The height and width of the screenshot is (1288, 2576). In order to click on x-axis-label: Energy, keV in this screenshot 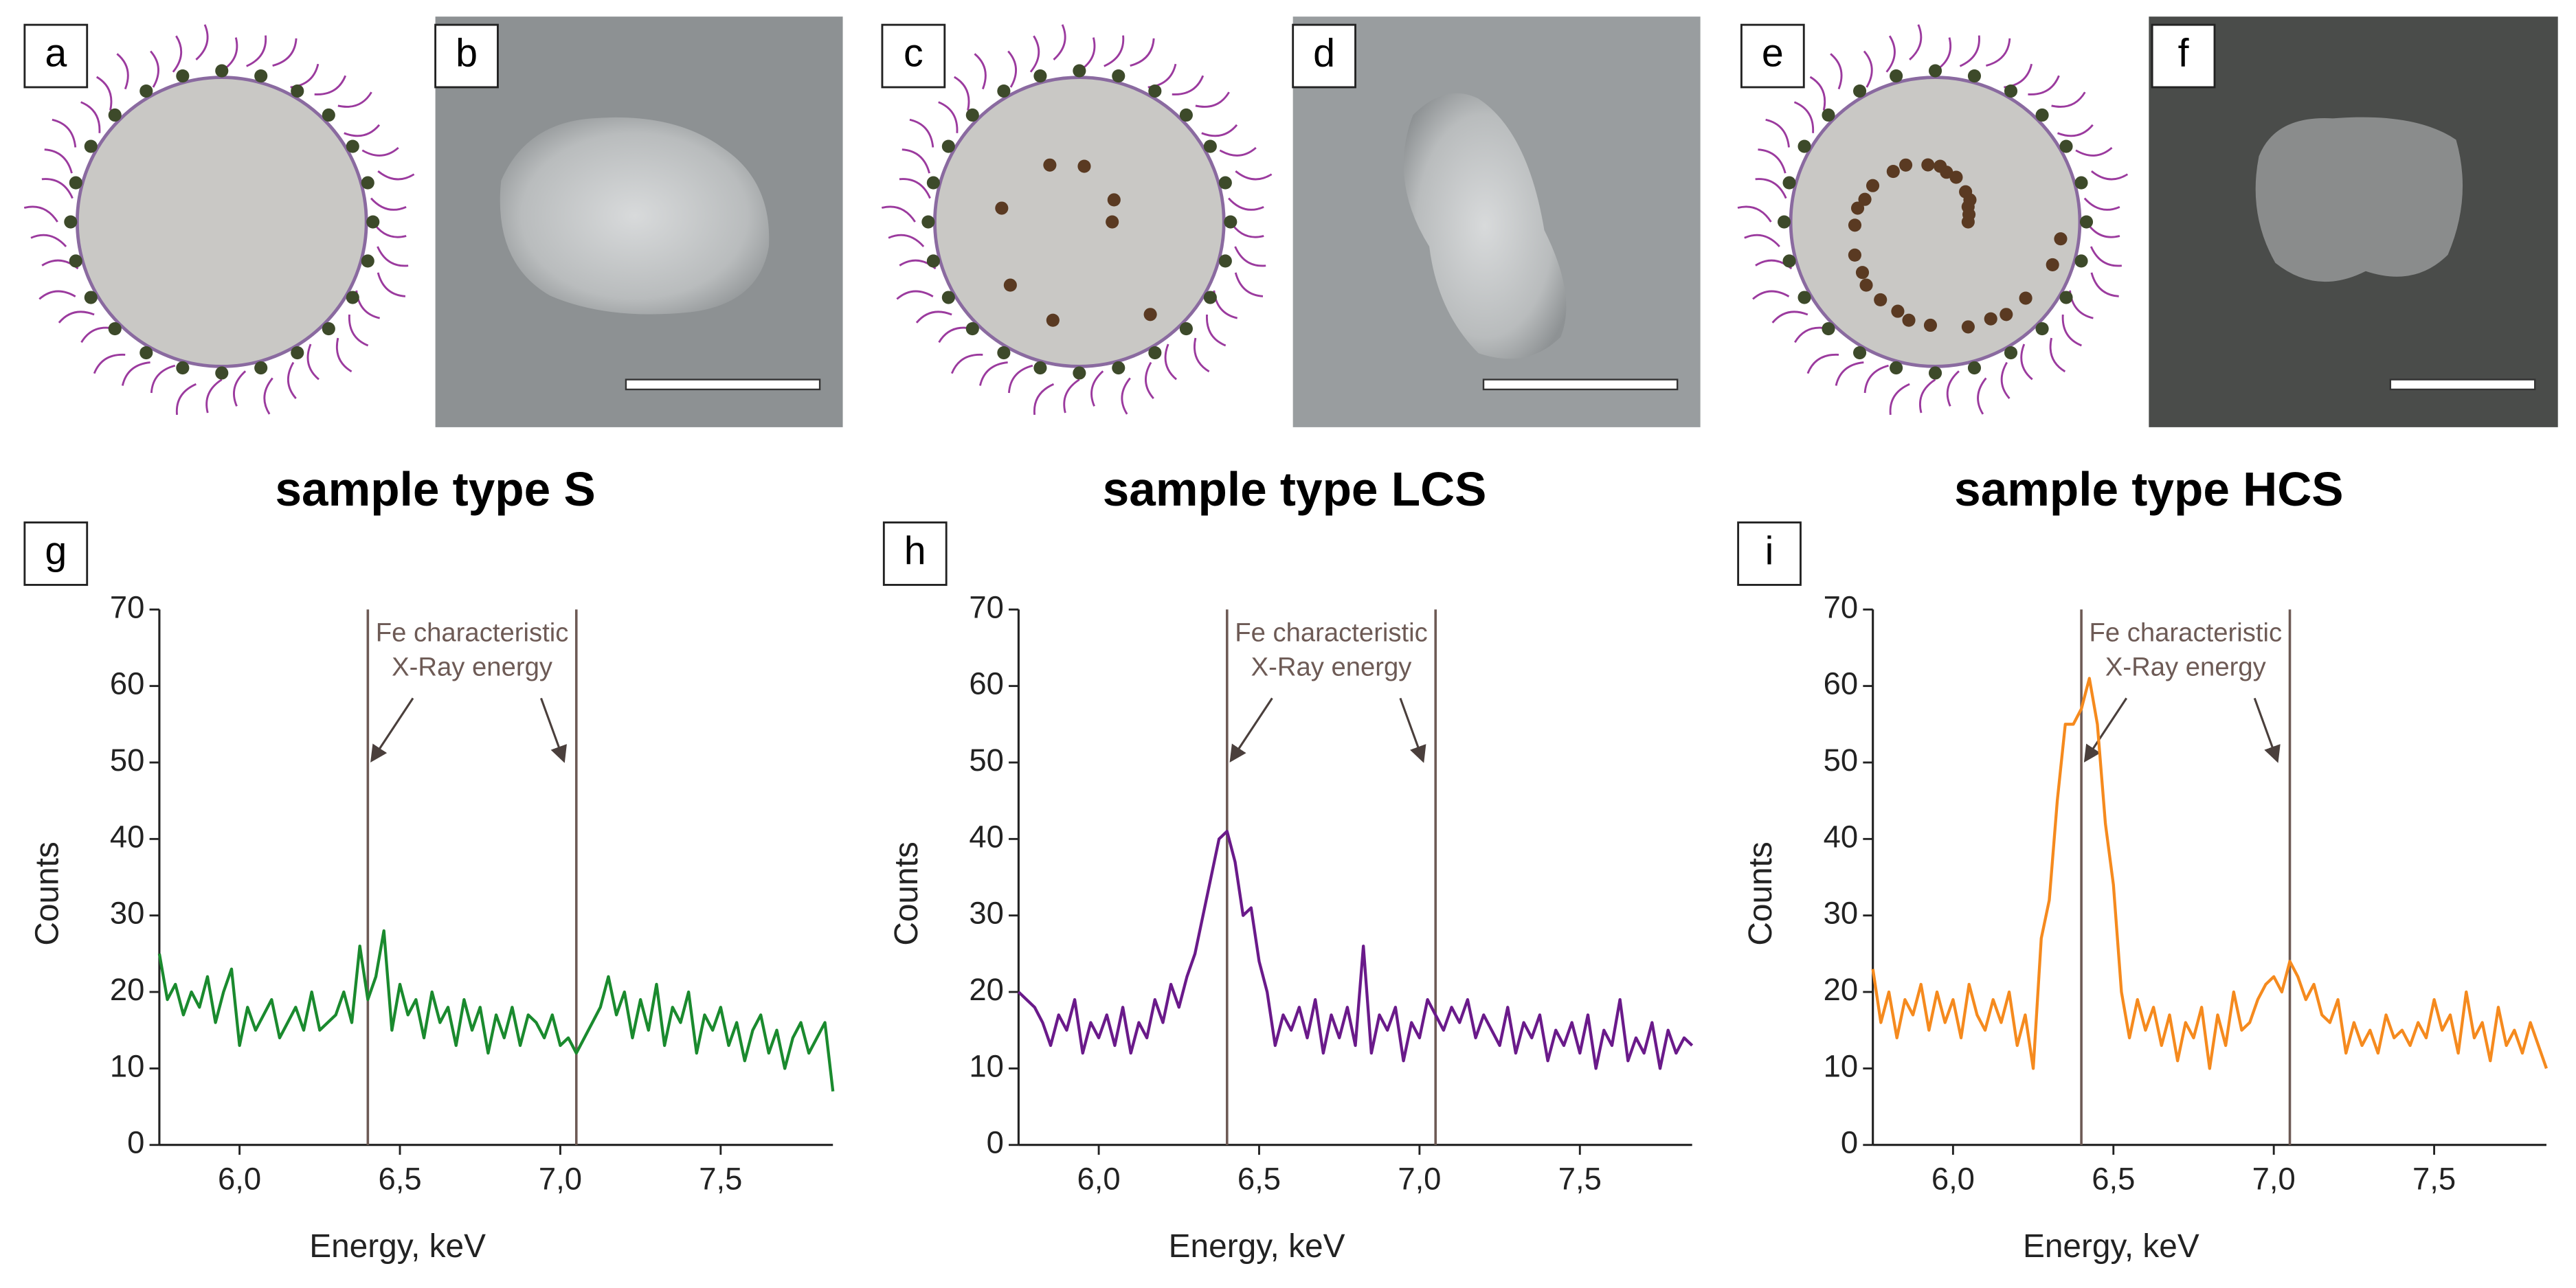, I will do `click(397, 1246)`.